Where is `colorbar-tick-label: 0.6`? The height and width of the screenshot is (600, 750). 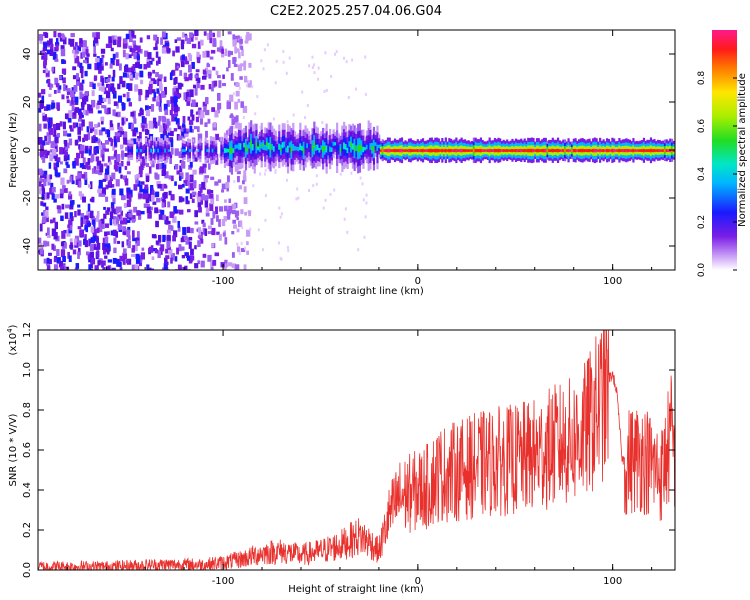 colorbar-tick-label: 0.6 is located at coordinates (702, 126).